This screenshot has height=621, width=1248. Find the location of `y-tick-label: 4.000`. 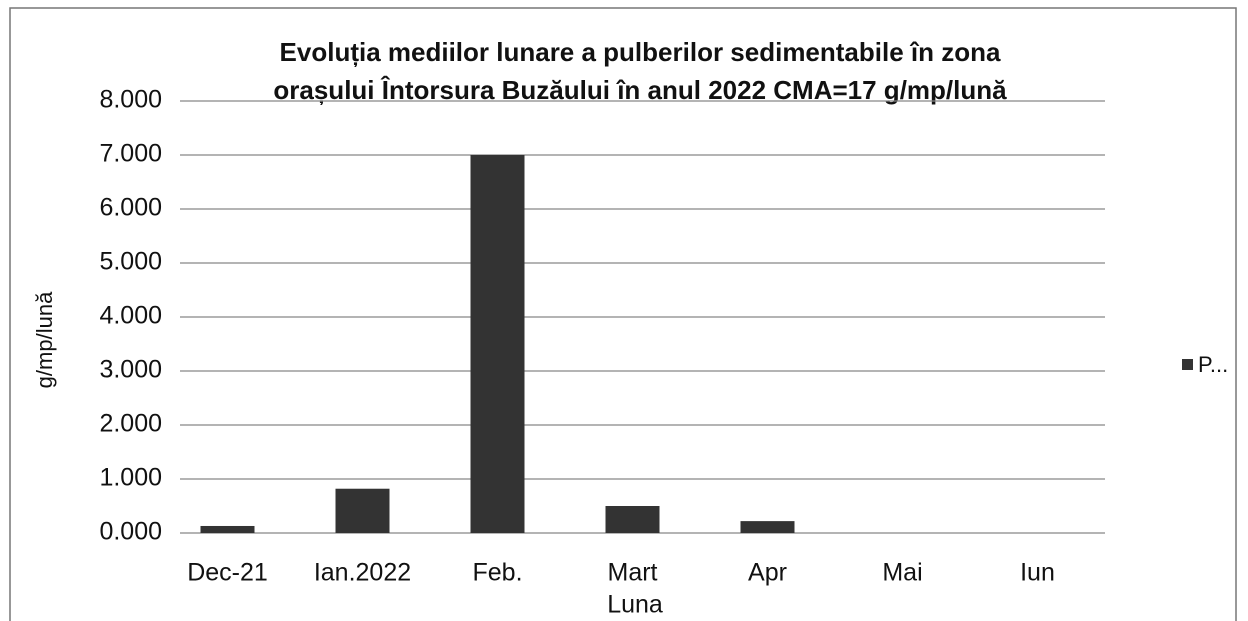

y-tick-label: 4.000 is located at coordinates (130, 316).